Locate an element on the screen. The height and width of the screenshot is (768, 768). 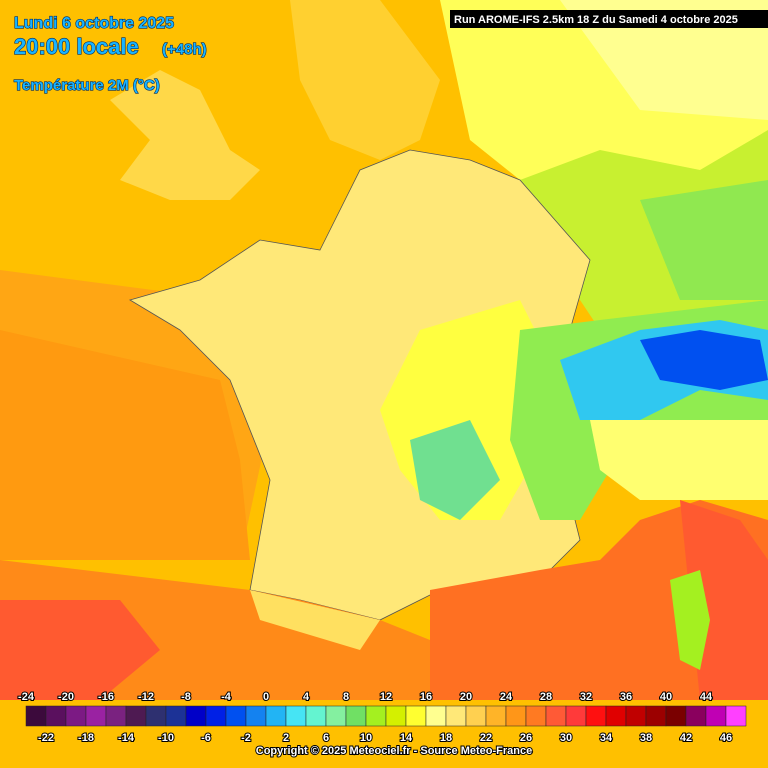
legend-label: 42 is located at coordinates (686, 738).